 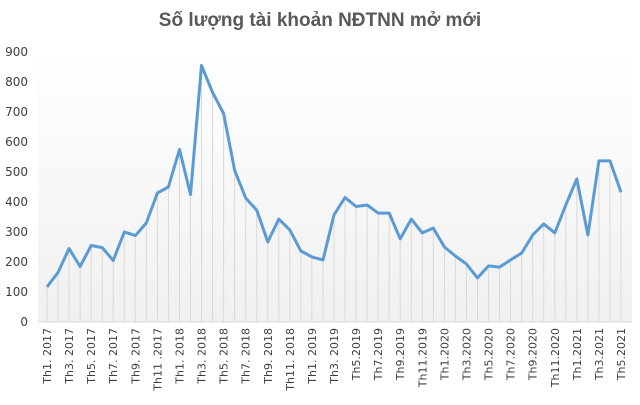 I want to click on x-tick-label: Th5.2021, so click(x=621, y=354).